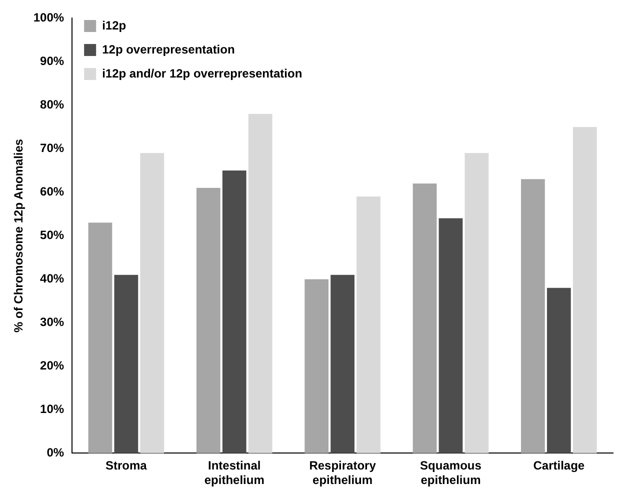 This screenshot has height=502, width=631. Describe the element at coordinates (451, 473) in the screenshot. I see `x-tick-label: Squamous epithelium` at that location.